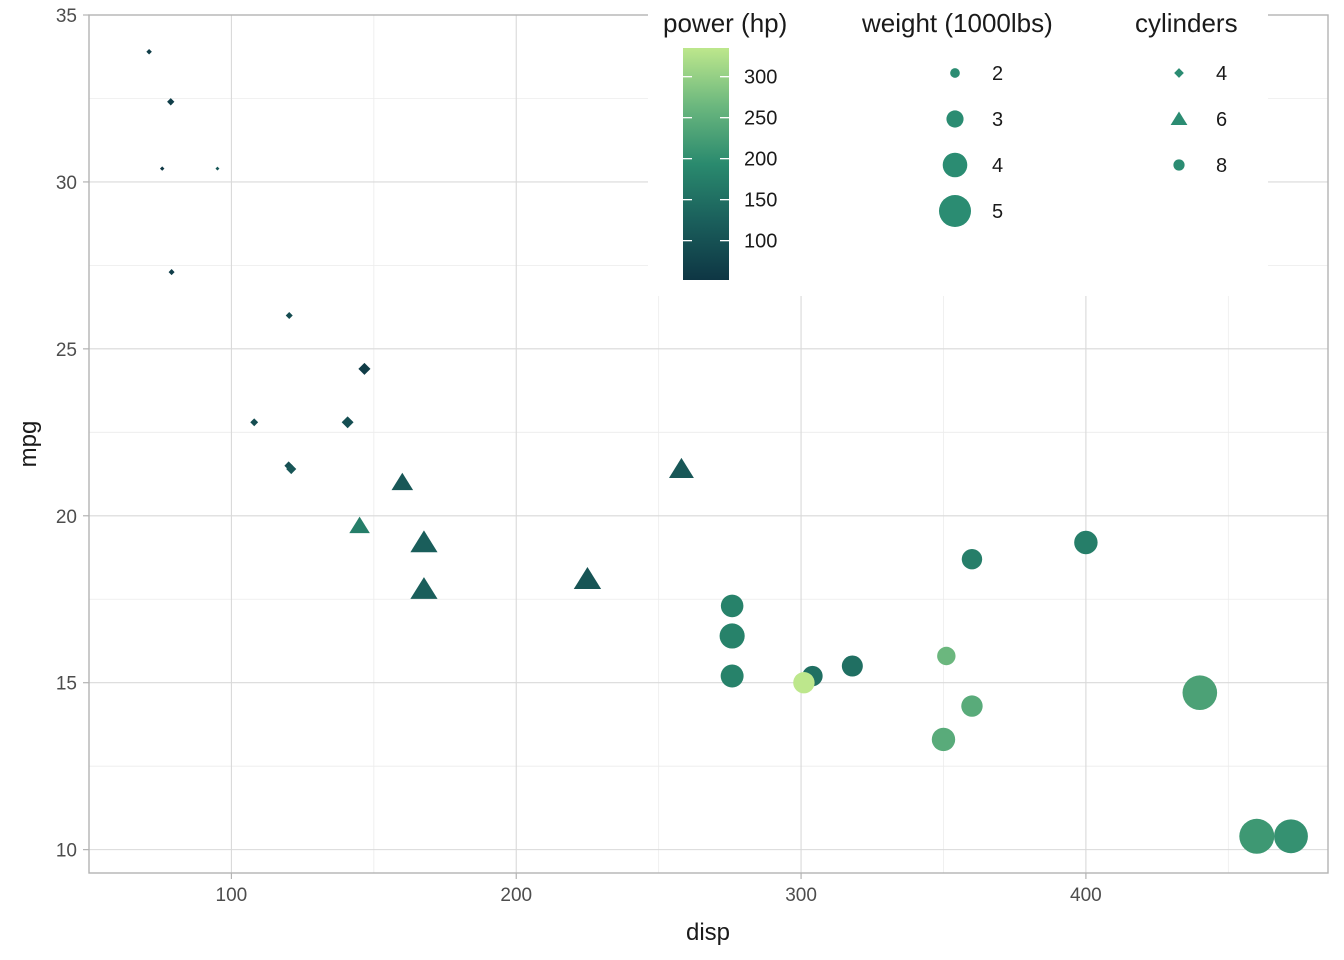 The height and width of the screenshot is (960, 1344). Describe the element at coordinates (66, 517) in the screenshot. I see `y-tick-label: 20` at that location.